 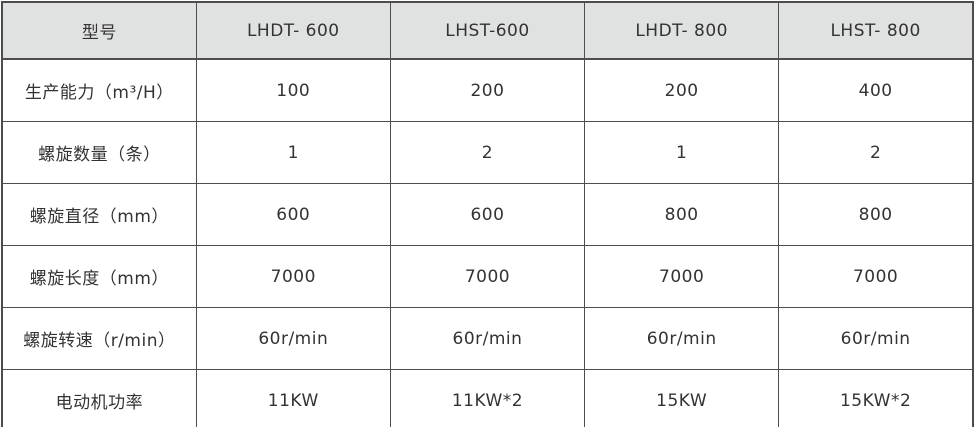 What do you see at coordinates (293, 30) in the screenshot?
I see `header-cell-lhdt-600: LHDT- 600` at bounding box center [293, 30].